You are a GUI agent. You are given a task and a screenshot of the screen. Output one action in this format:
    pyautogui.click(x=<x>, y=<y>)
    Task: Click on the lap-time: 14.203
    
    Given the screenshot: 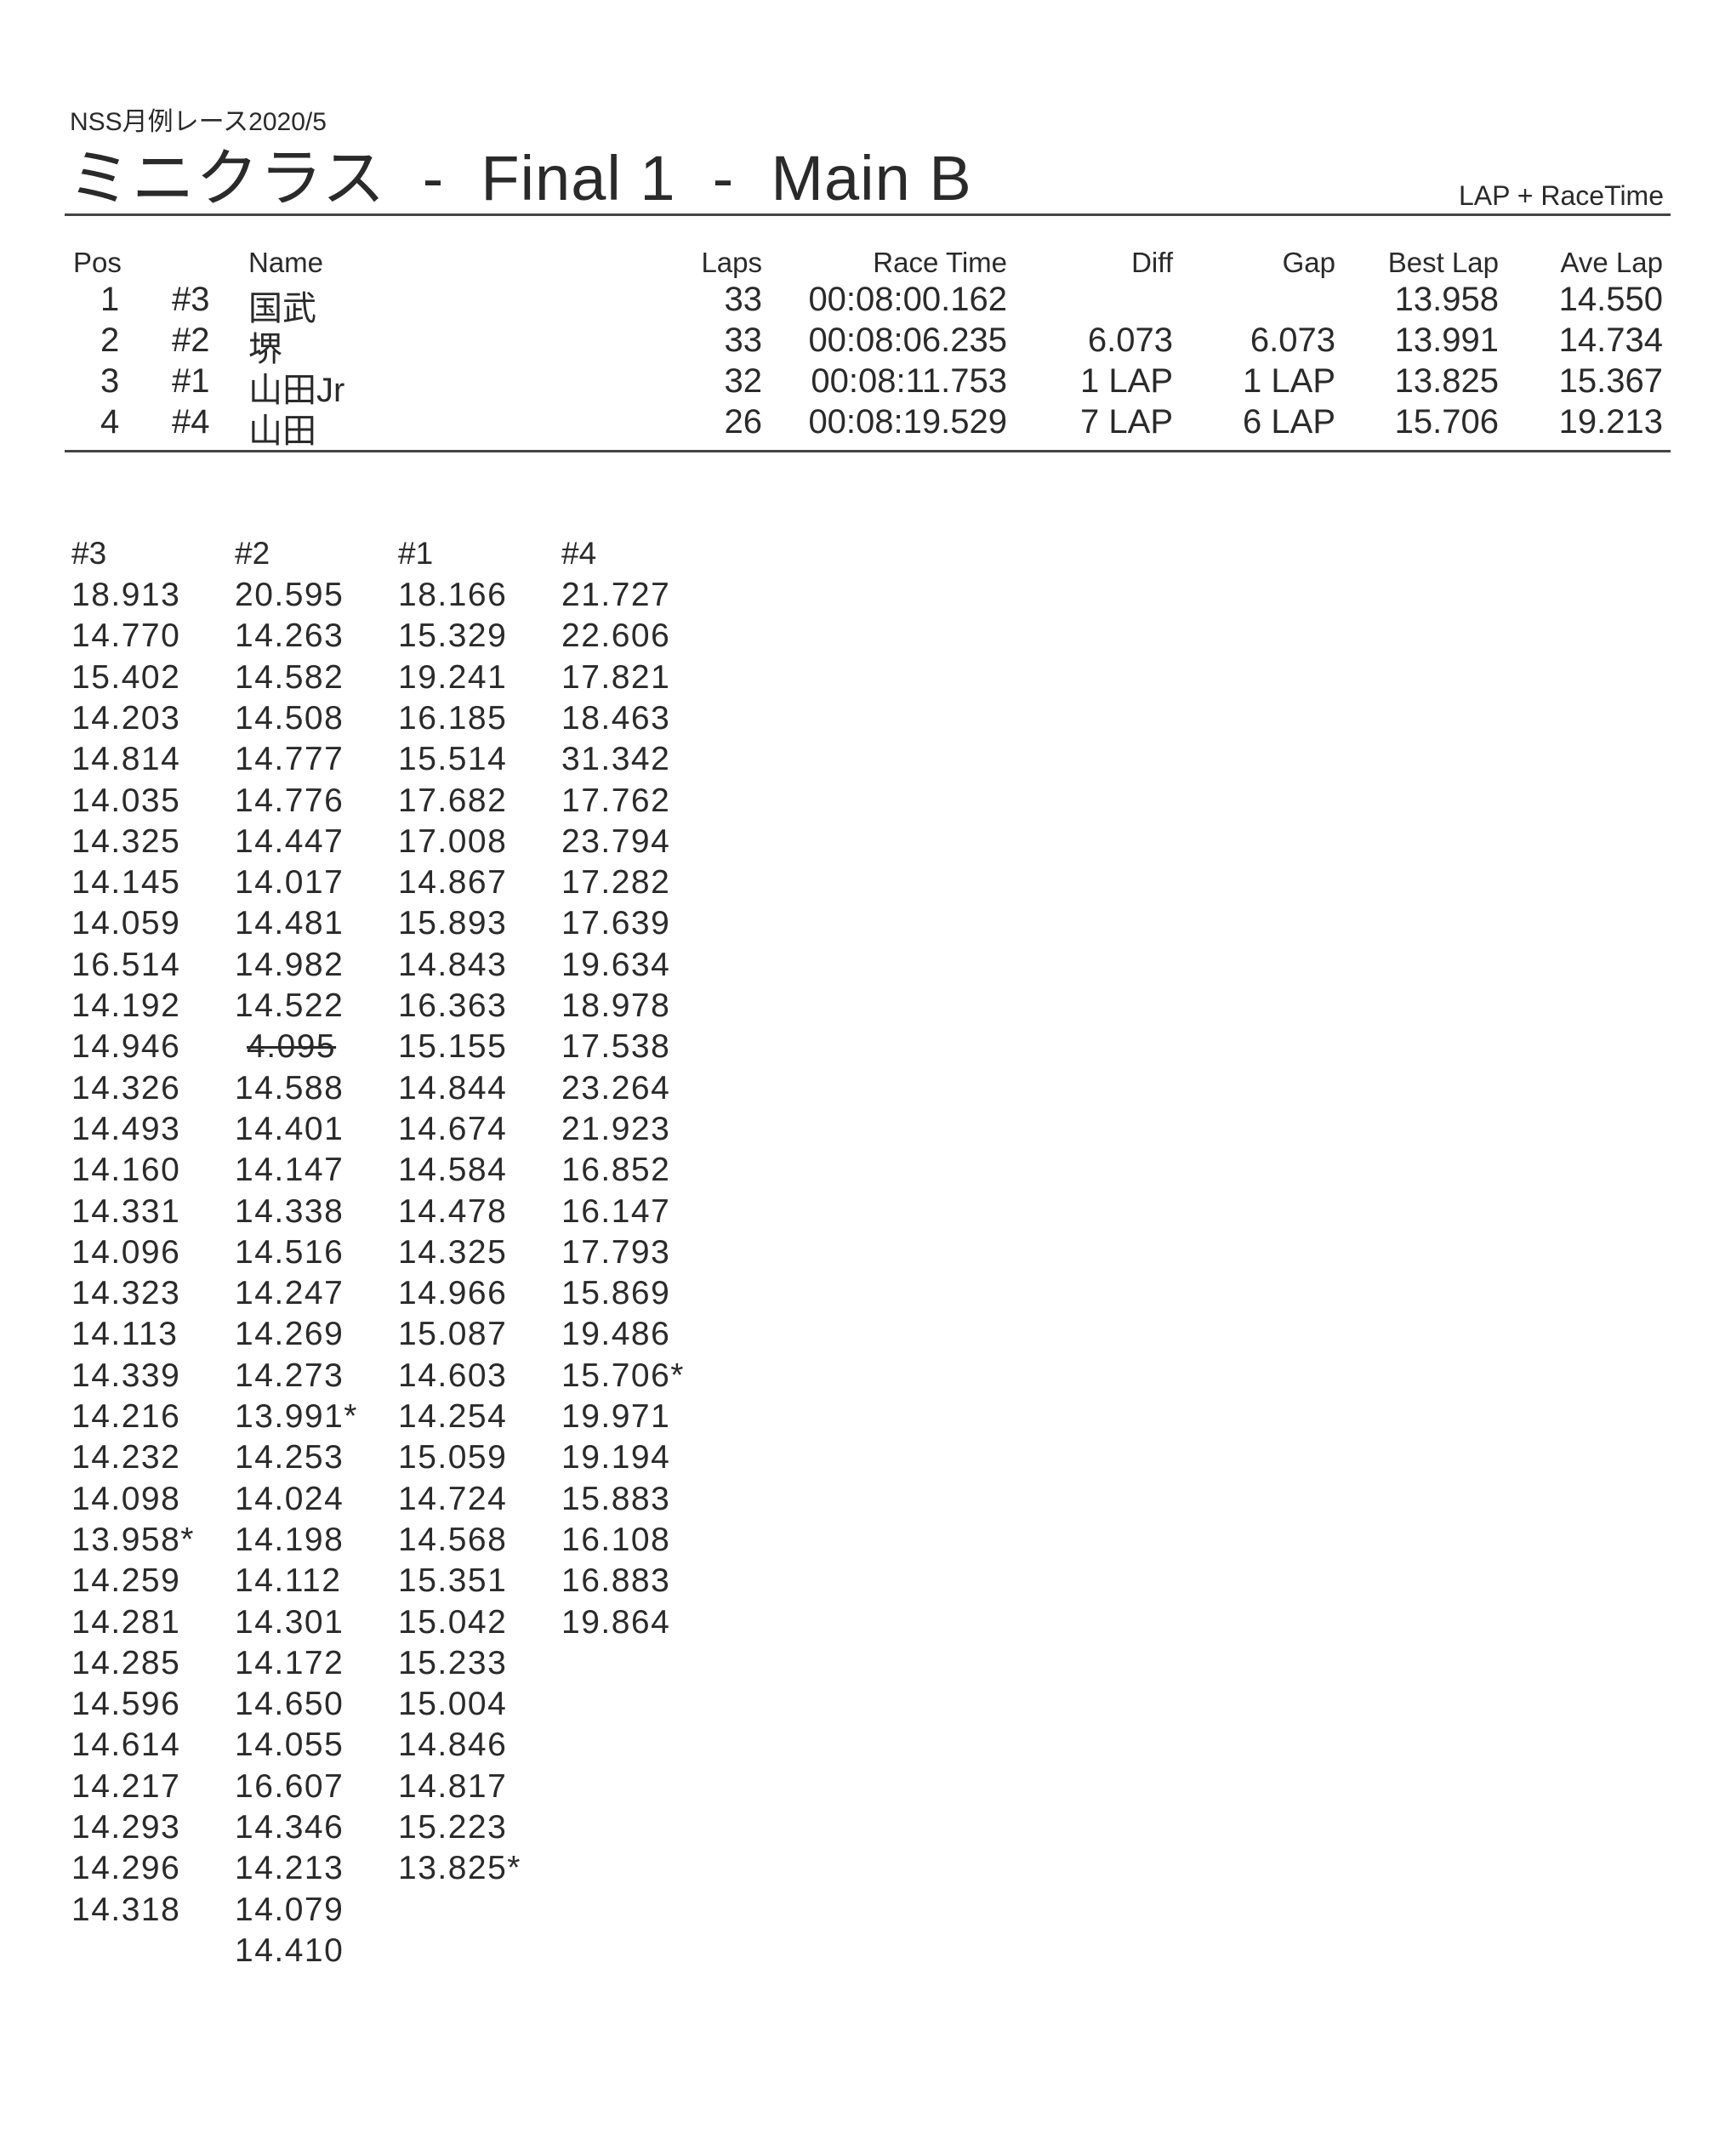 What is the action you would take?
    pyautogui.click(x=126, y=718)
    